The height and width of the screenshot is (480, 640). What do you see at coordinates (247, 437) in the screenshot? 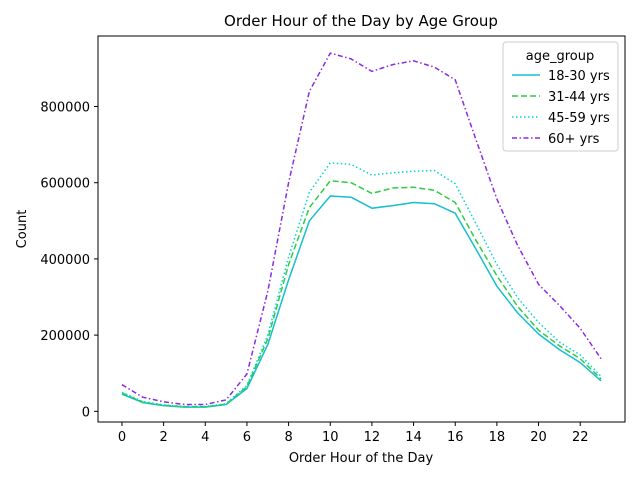
I see `x-tick-label: 6` at bounding box center [247, 437].